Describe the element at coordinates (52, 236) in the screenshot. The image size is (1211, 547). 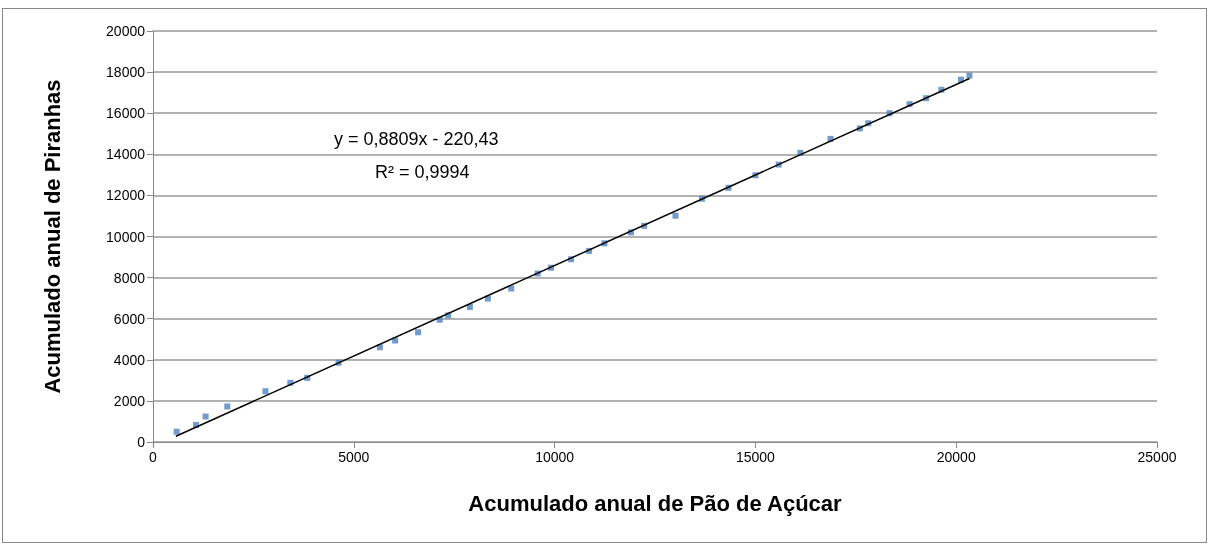
I see `y-axis-title: Acumulado anual de Piranhas` at that location.